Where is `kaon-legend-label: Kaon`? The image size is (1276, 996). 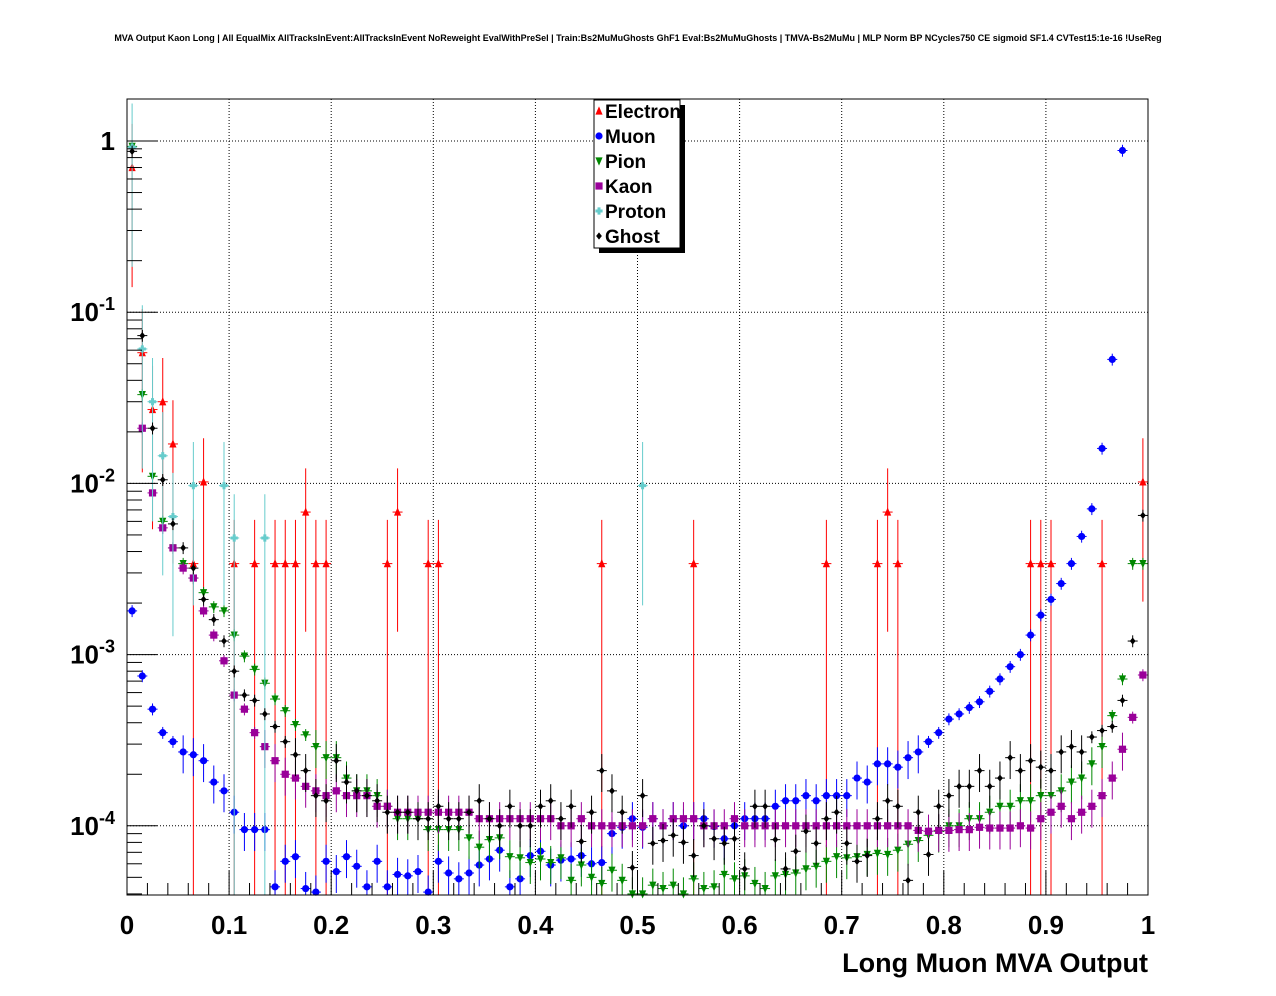
kaon-legend-label: Kaon is located at coordinates (629, 187).